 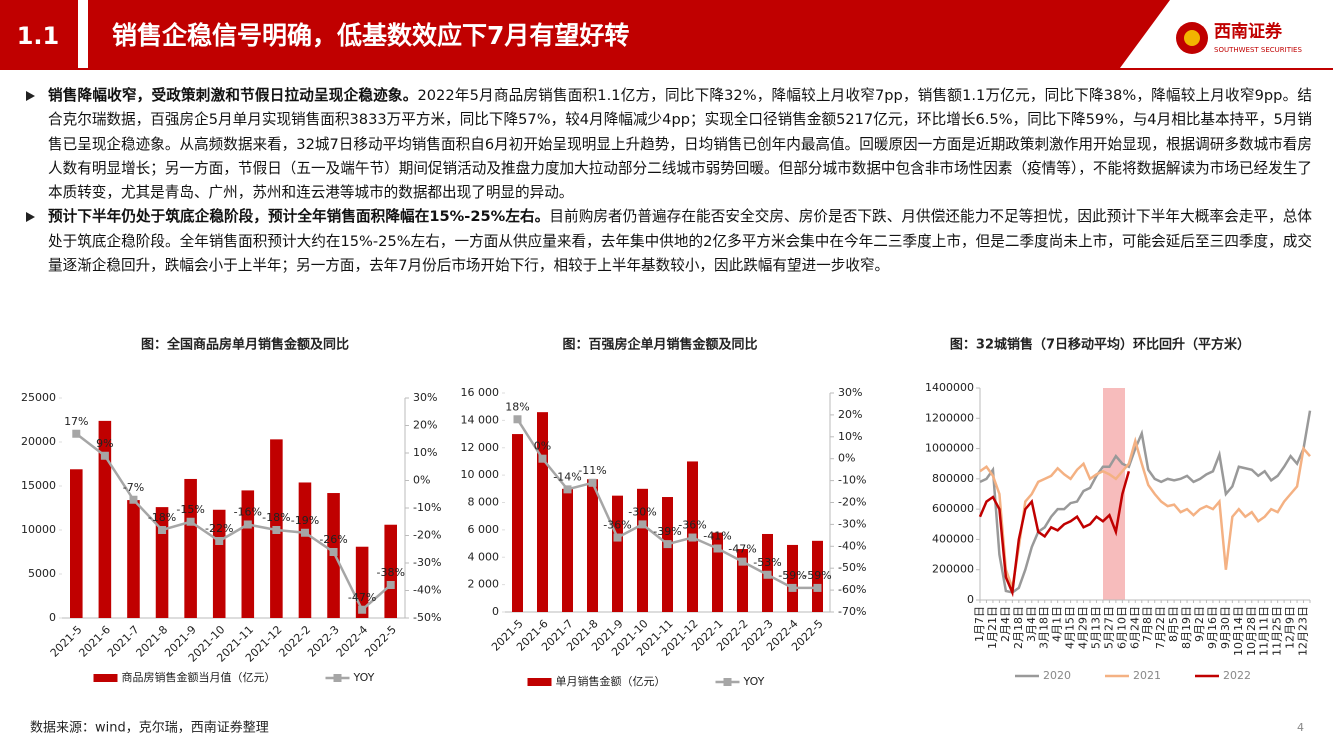 What do you see at coordinates (1248, 31) in the screenshot?
I see `logo-name: 西南证券` at bounding box center [1248, 31].